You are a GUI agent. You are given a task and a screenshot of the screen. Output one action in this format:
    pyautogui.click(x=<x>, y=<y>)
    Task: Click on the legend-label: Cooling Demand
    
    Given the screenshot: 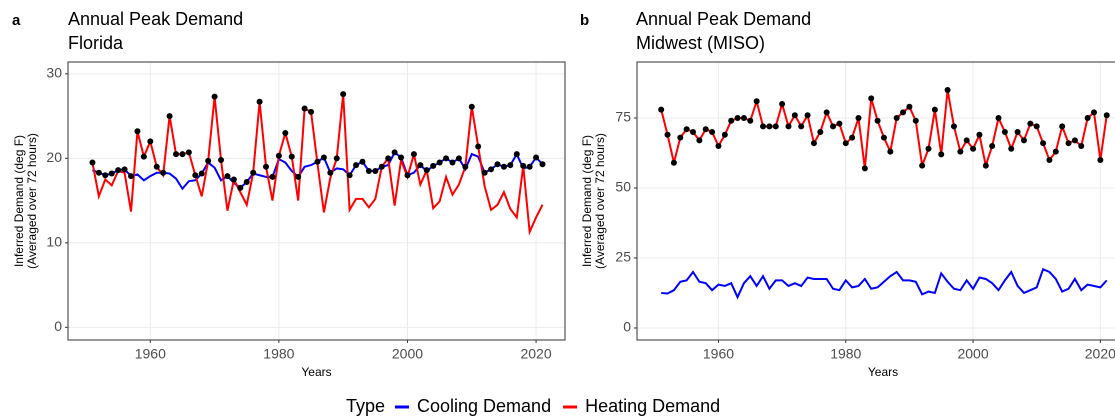 What is the action you would take?
    pyautogui.click(x=484, y=406)
    